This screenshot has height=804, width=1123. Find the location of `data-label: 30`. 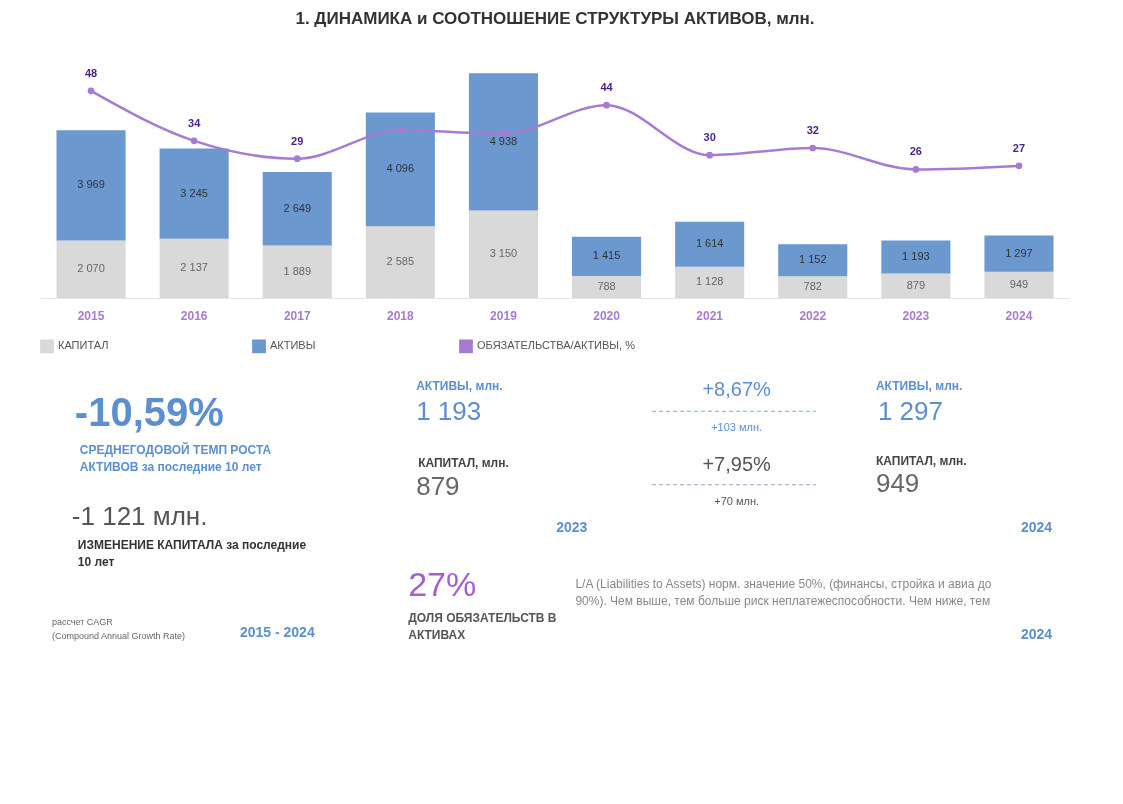

data-label: 30 is located at coordinates (709, 137).